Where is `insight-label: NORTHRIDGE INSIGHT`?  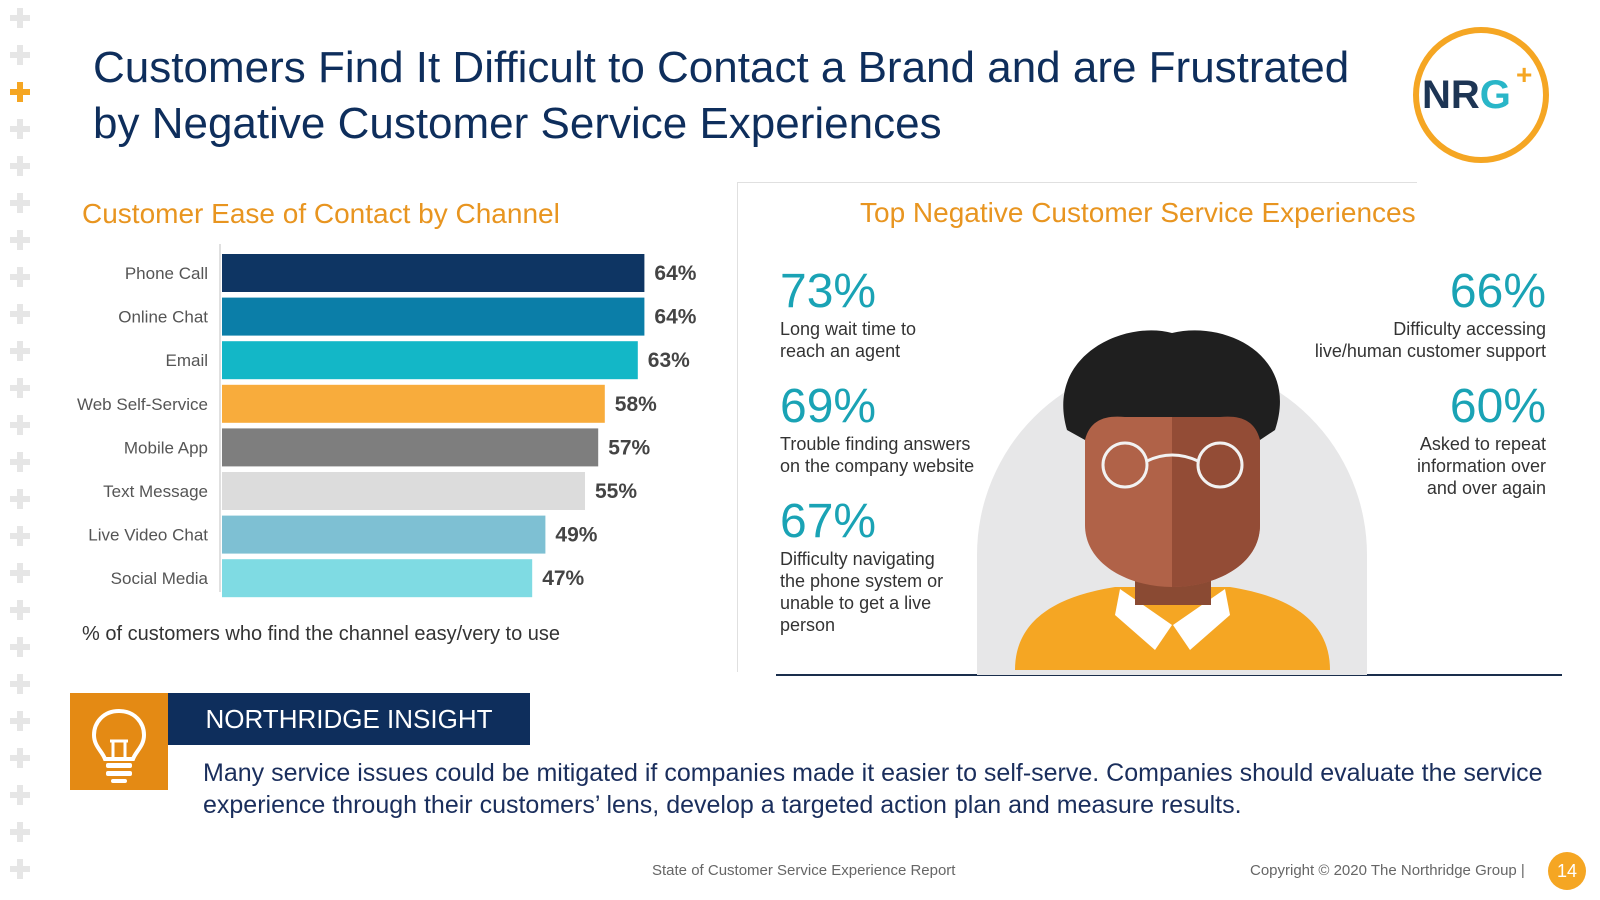
insight-label: NORTHRIDGE INSIGHT is located at coordinates (349, 719).